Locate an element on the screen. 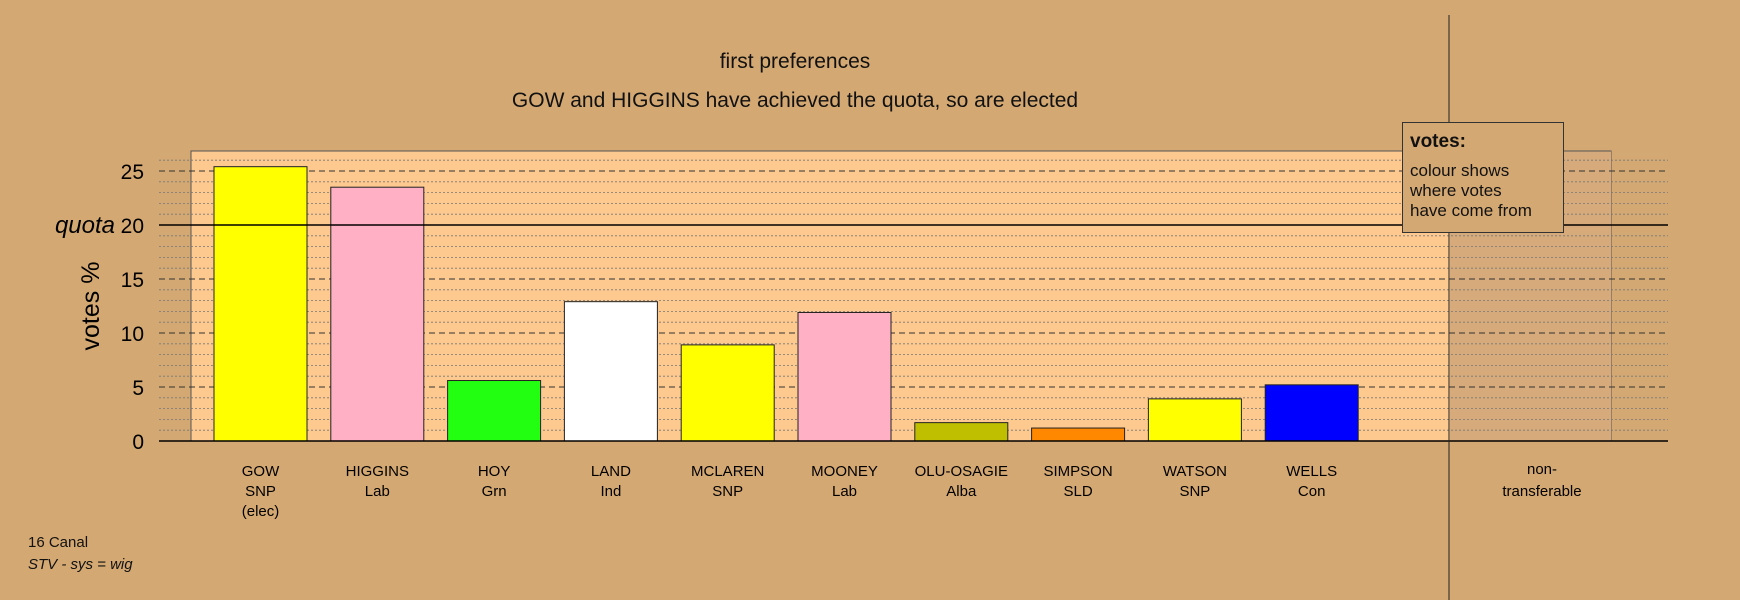 The width and height of the screenshot is (1740, 600). candidate-label: GOW is located at coordinates (261, 471).